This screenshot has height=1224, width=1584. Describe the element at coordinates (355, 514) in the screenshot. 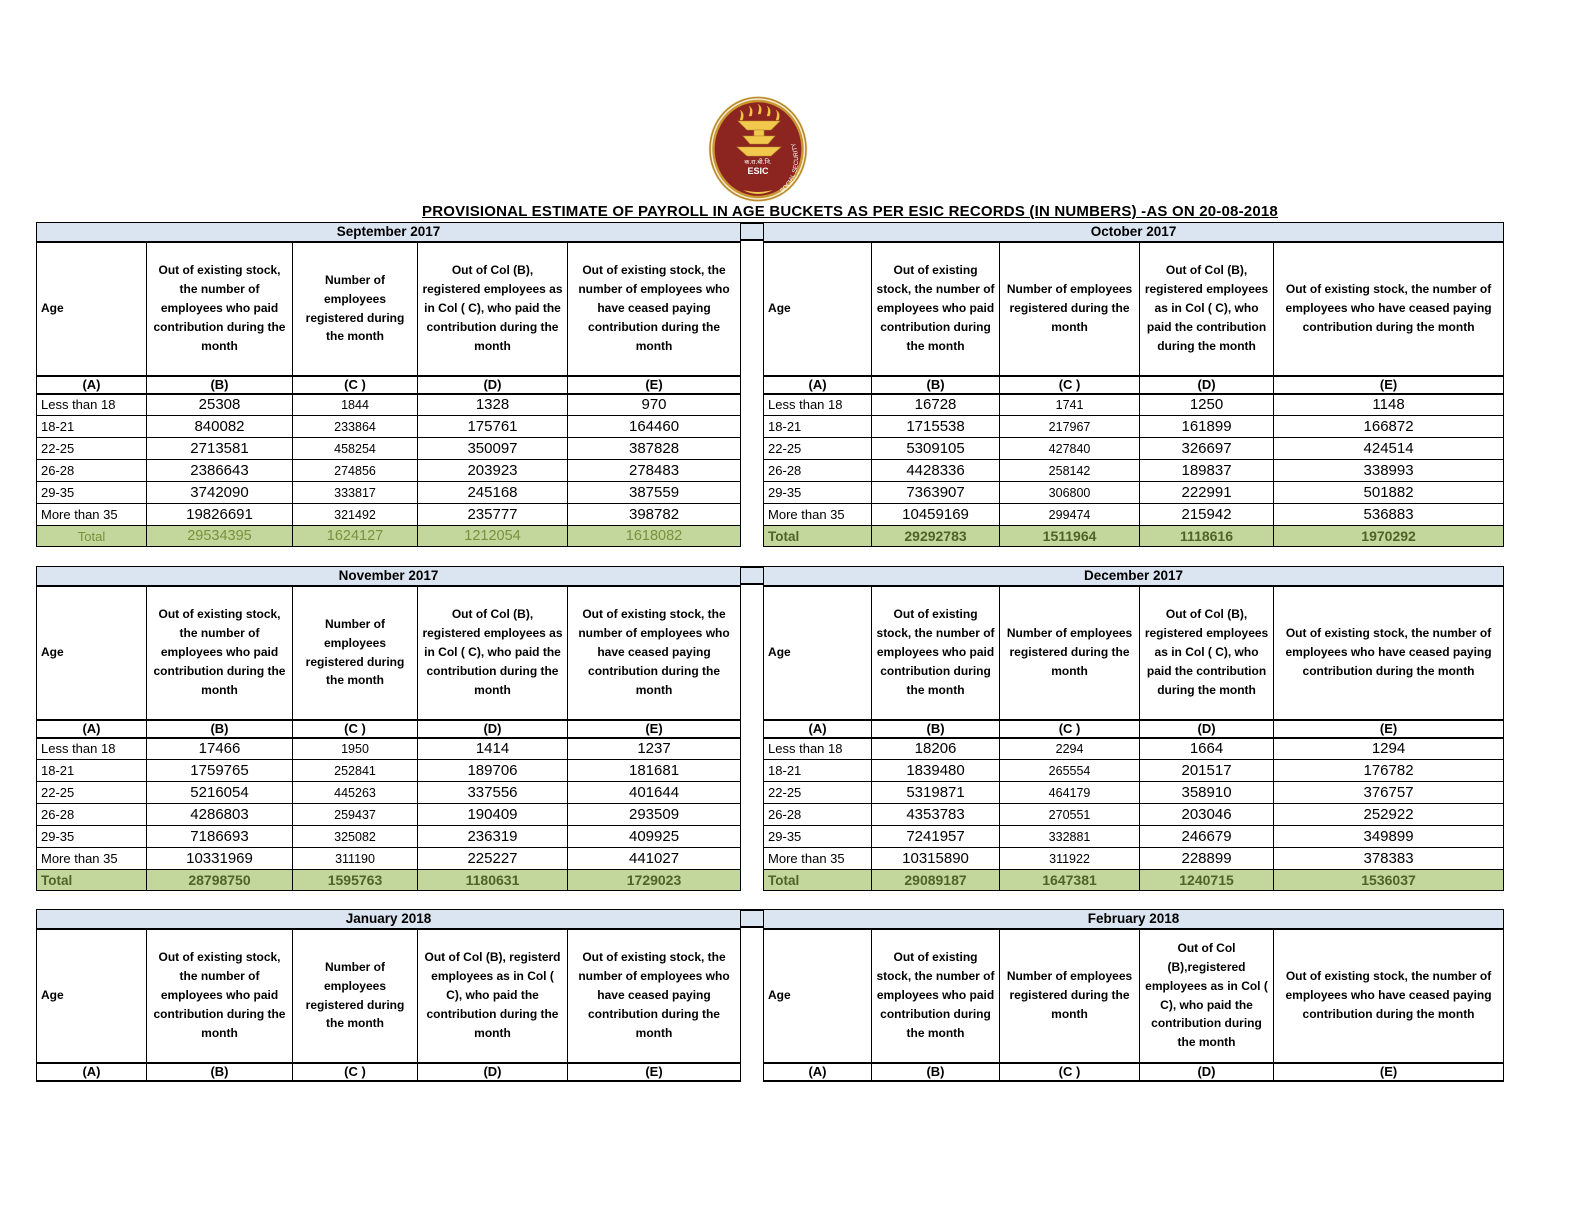

I see `value-cell: 321492` at that location.